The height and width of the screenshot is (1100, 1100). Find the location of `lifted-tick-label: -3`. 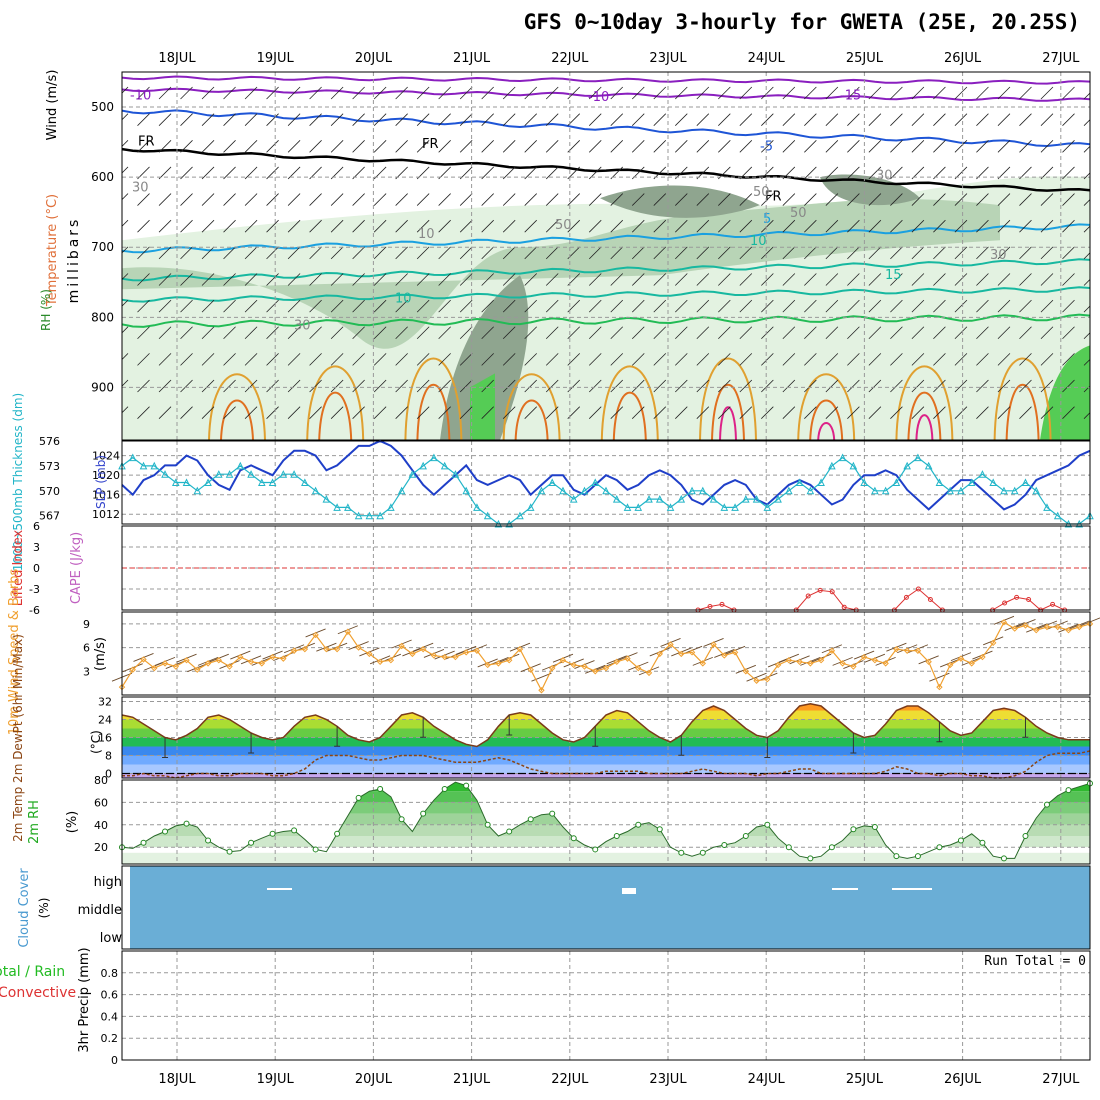

lifted-tick-label: -3 is located at coordinates (34, 589).